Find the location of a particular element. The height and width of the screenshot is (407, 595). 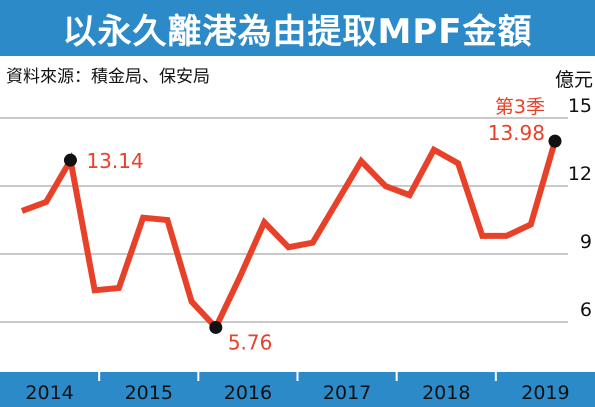

x-tick-label-2019: 2019 is located at coordinates (545, 393).